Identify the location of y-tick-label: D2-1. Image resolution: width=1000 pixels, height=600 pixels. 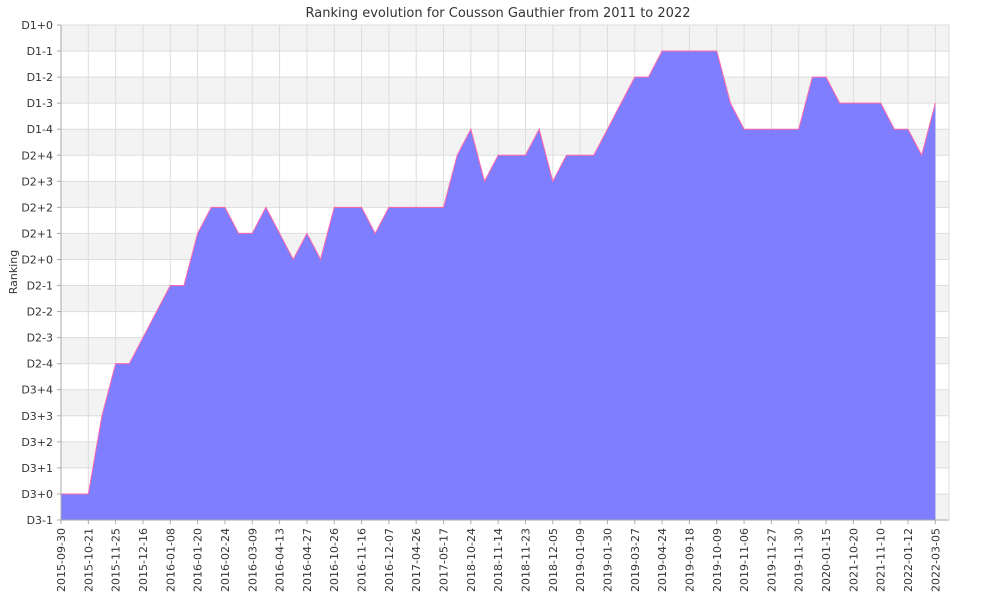
(40, 286).